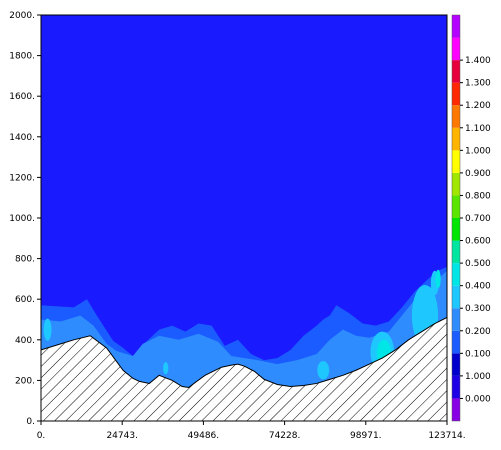 The width and height of the screenshot is (501, 450). Describe the element at coordinates (22, 138) in the screenshot. I see `y-tick-label: 1400.` at that location.